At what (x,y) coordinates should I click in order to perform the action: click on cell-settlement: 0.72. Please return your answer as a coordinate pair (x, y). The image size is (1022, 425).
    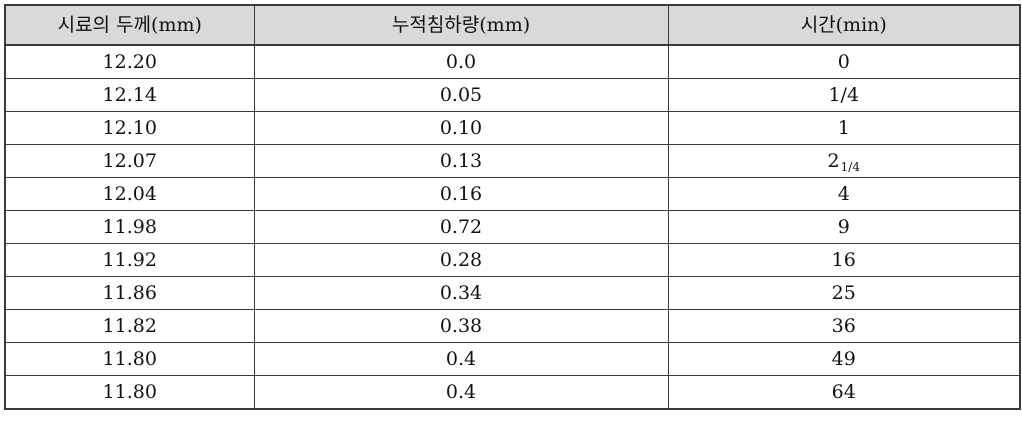
    Looking at the image, I should click on (461, 227).